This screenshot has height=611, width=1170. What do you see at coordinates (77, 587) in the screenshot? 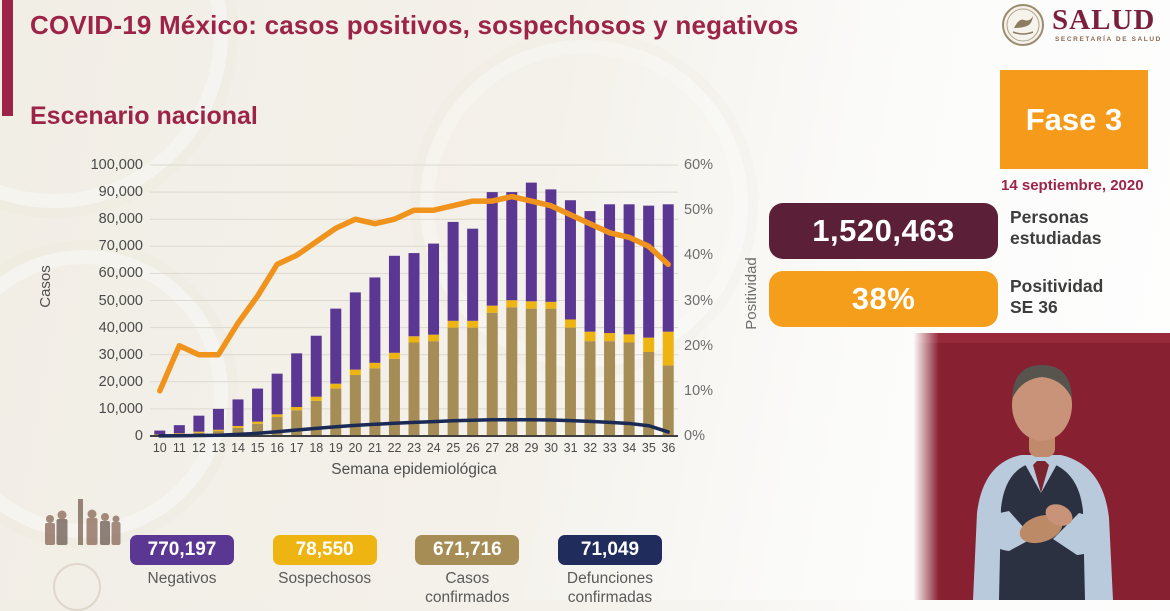
I see `seal-watermark` at bounding box center [77, 587].